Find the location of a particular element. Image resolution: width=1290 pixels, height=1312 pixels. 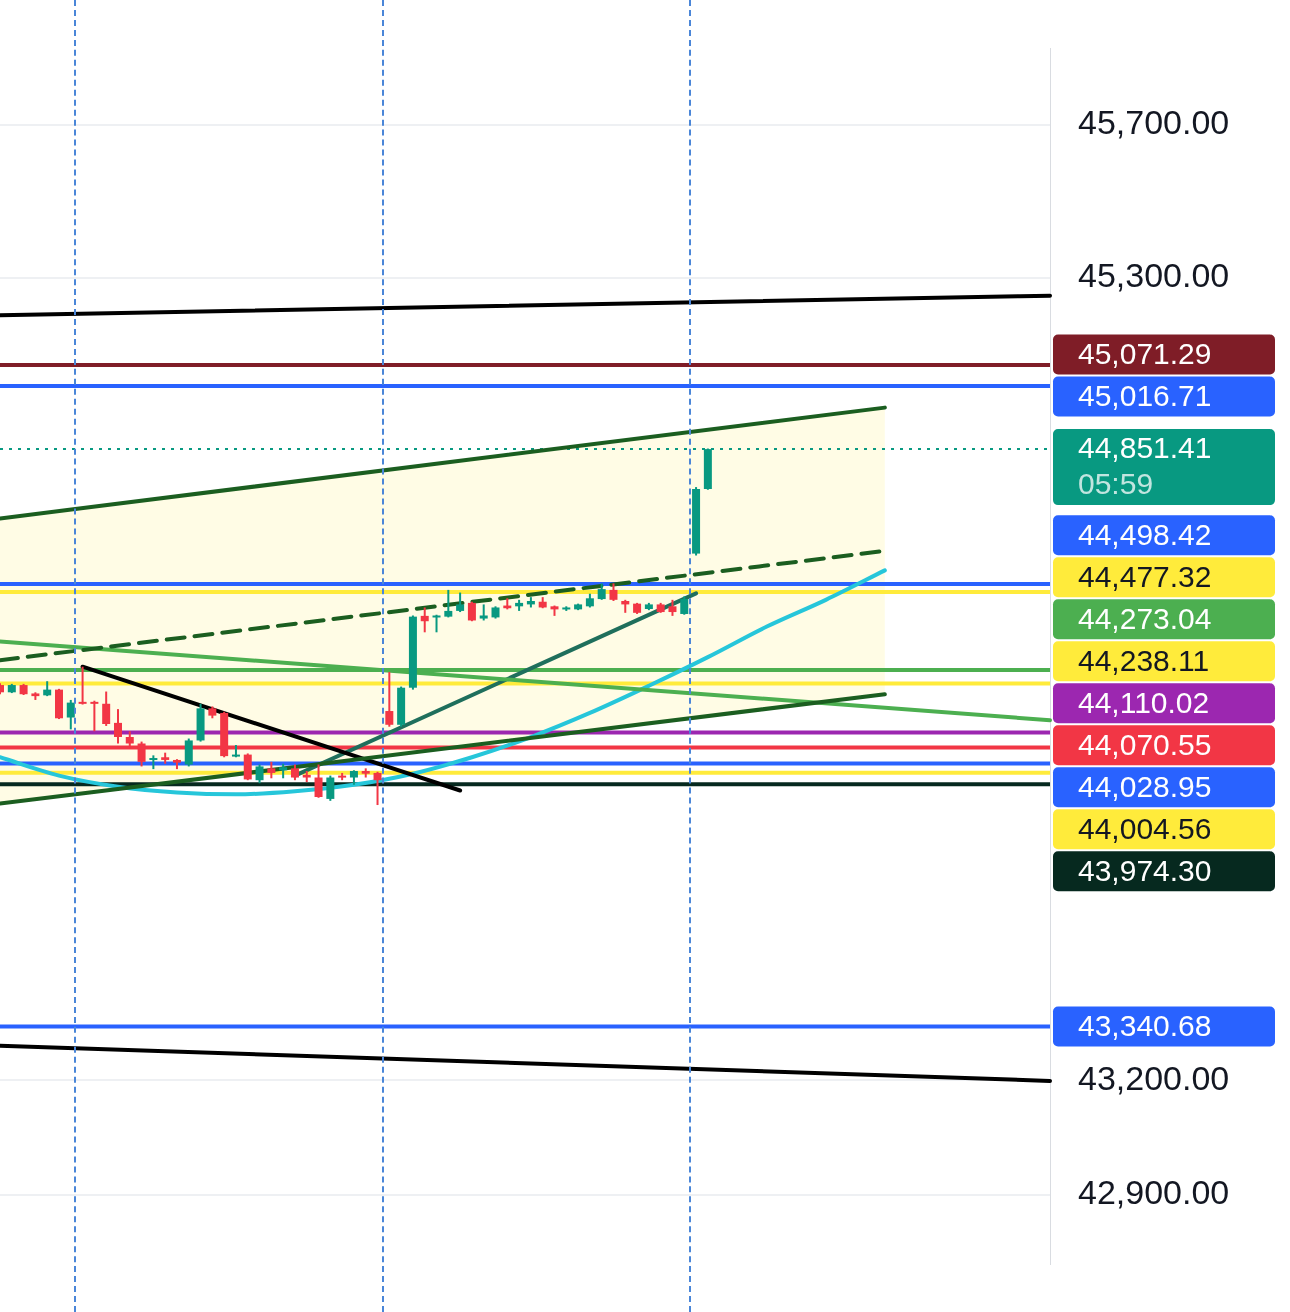

line-series is located at coordinates (443, 682).